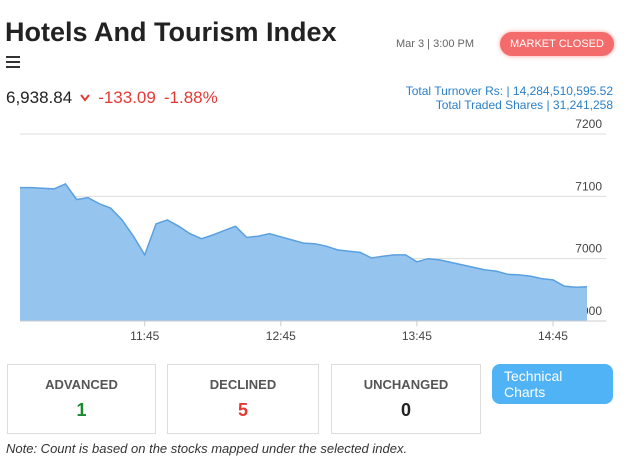 The height and width of the screenshot is (468, 625). I want to click on stat-label: DECLINED, so click(243, 384).